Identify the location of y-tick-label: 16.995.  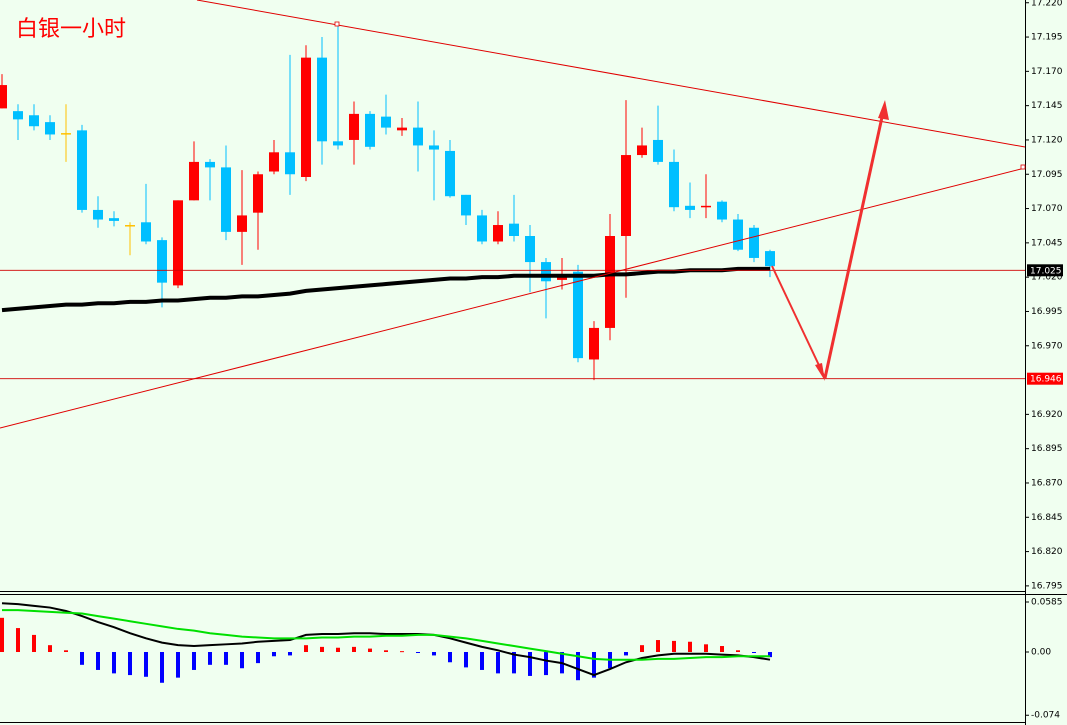
(1047, 312).